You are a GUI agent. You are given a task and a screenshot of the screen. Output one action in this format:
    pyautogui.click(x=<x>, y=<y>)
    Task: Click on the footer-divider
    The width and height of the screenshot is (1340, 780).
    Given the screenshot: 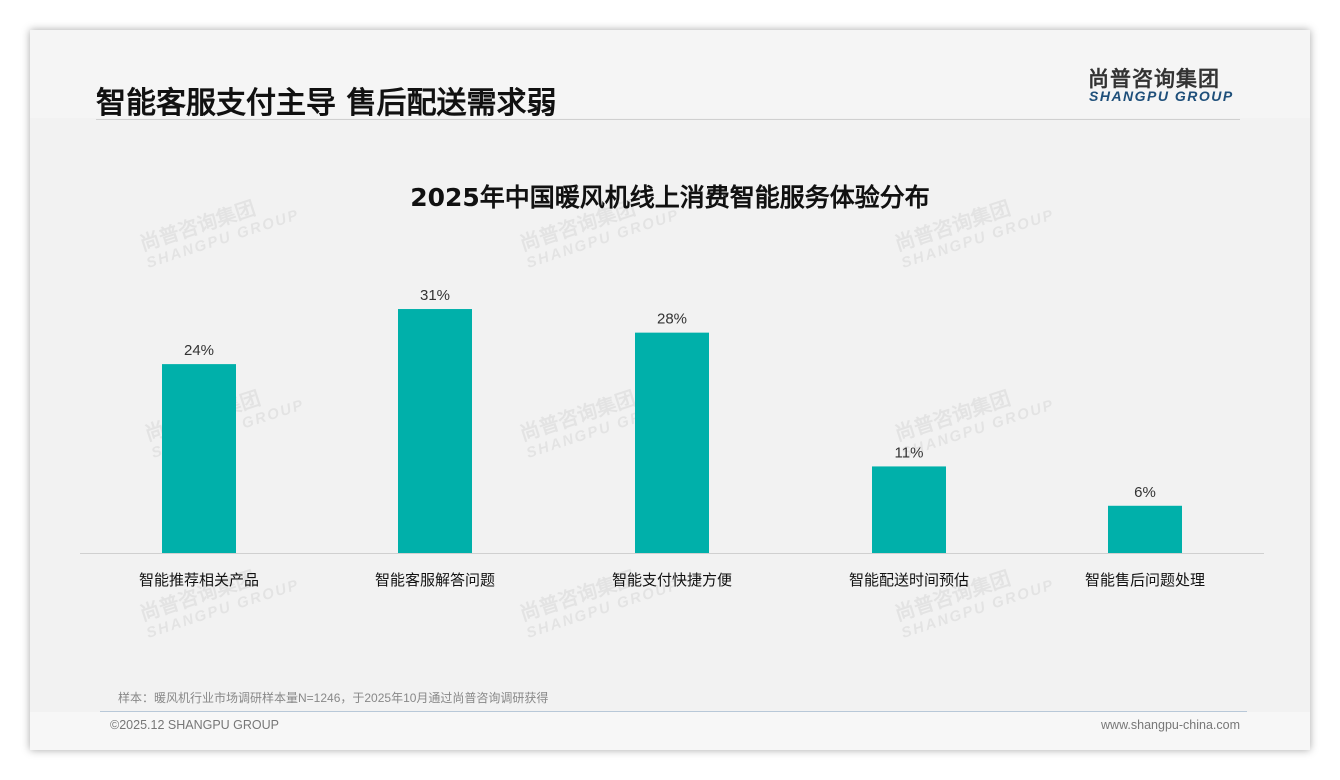 What is the action you would take?
    pyautogui.click(x=673, y=711)
    